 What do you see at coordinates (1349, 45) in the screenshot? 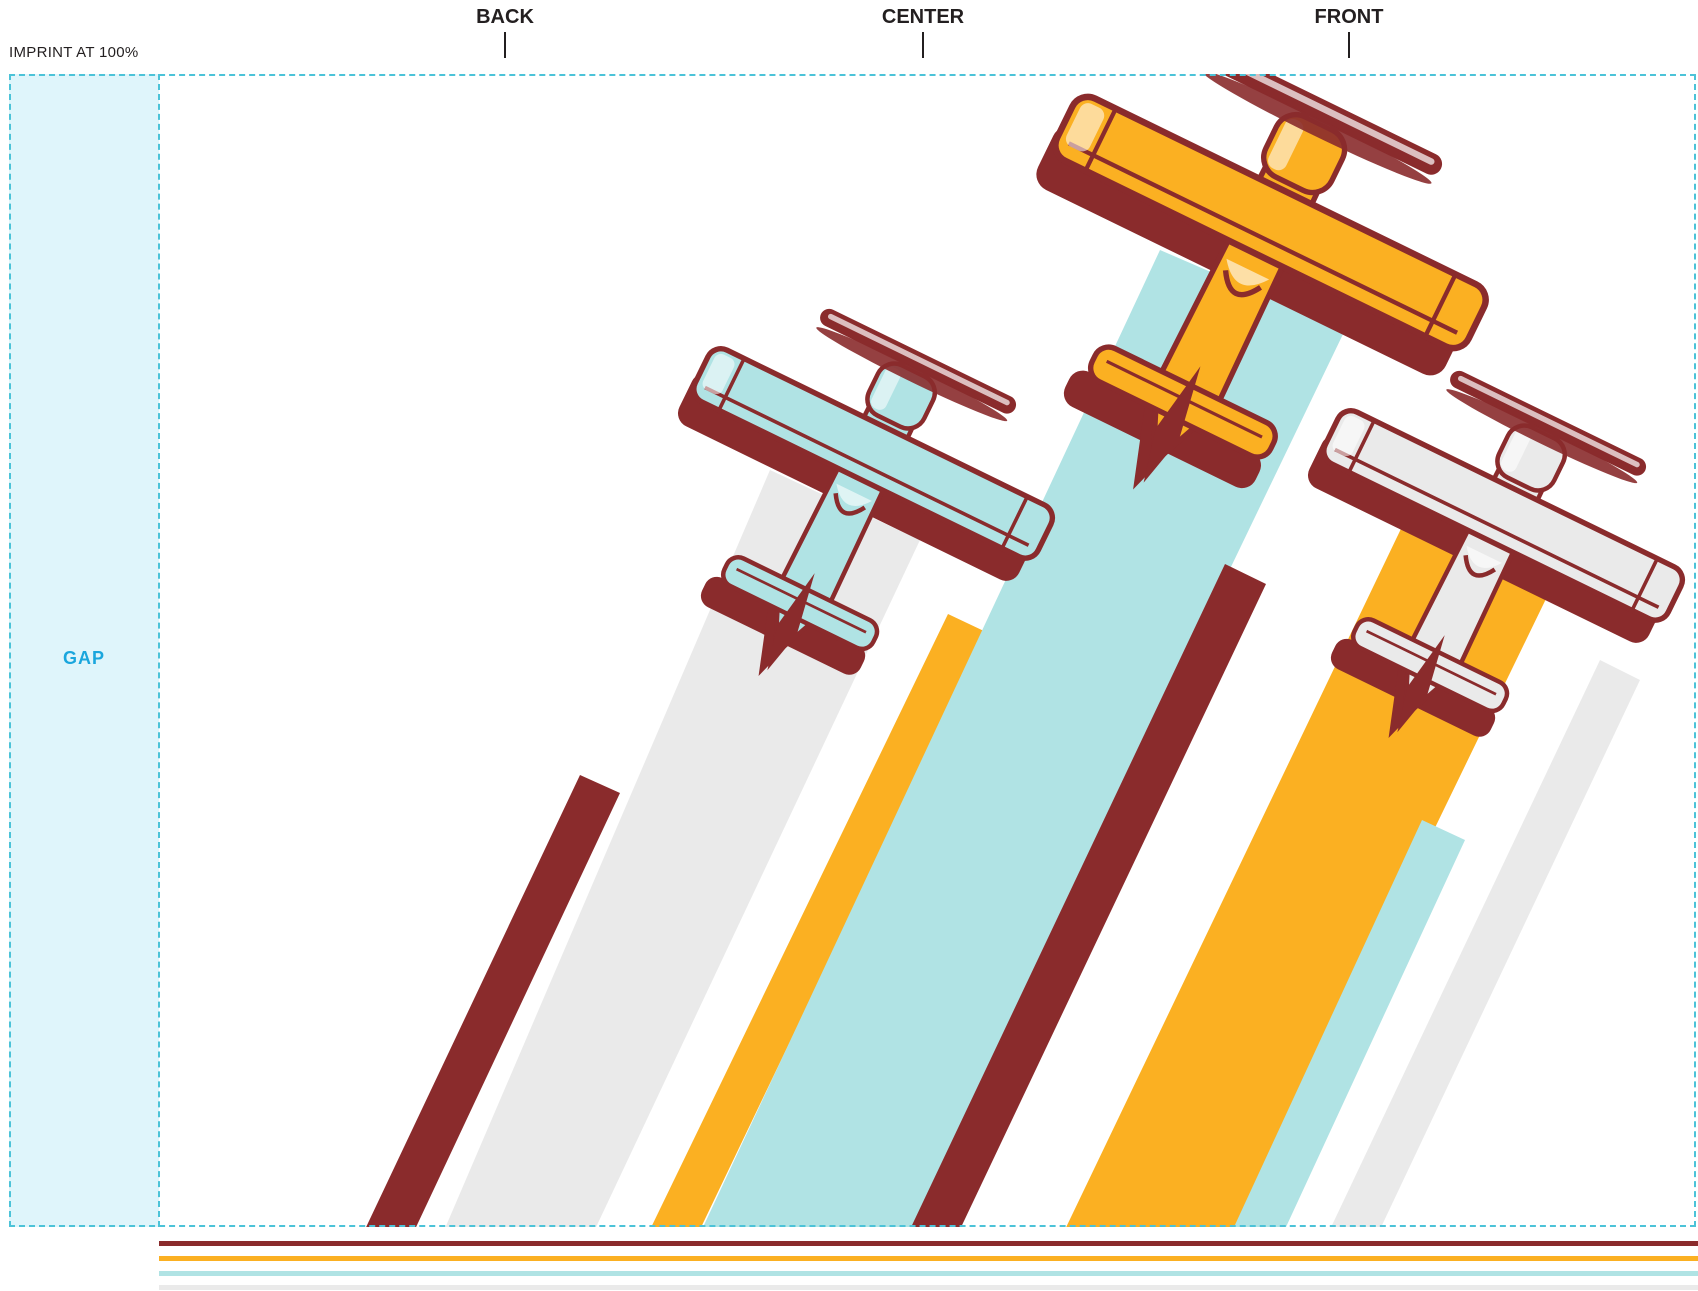
I see `front-marker` at bounding box center [1349, 45].